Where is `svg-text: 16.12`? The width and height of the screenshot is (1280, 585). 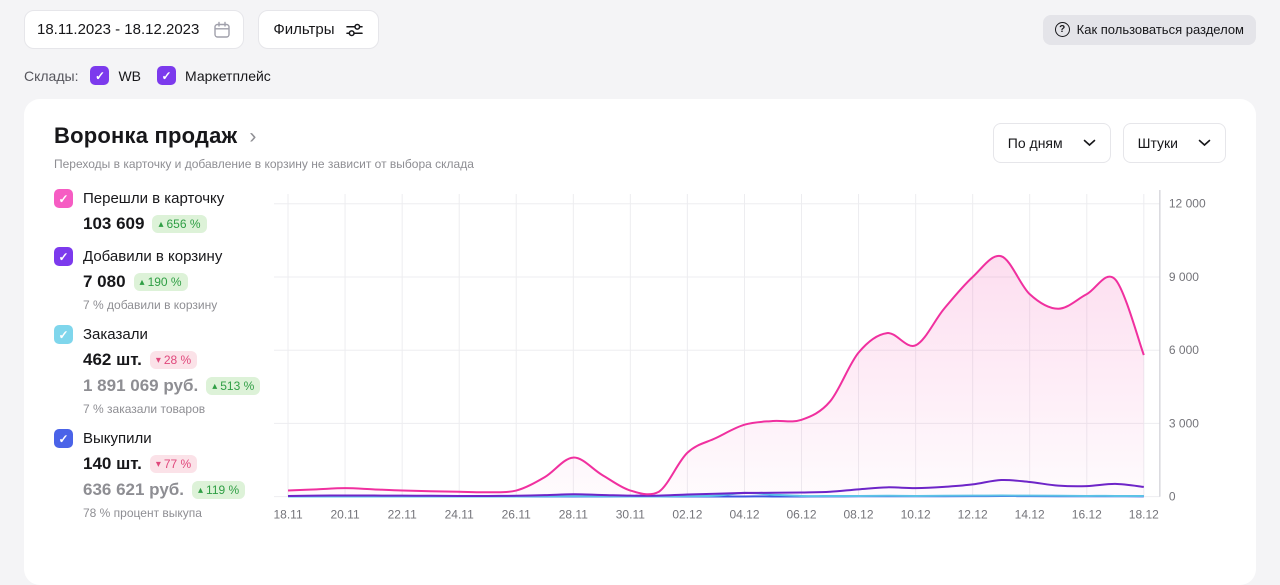
svg-text: 16.12 is located at coordinates (1087, 515).